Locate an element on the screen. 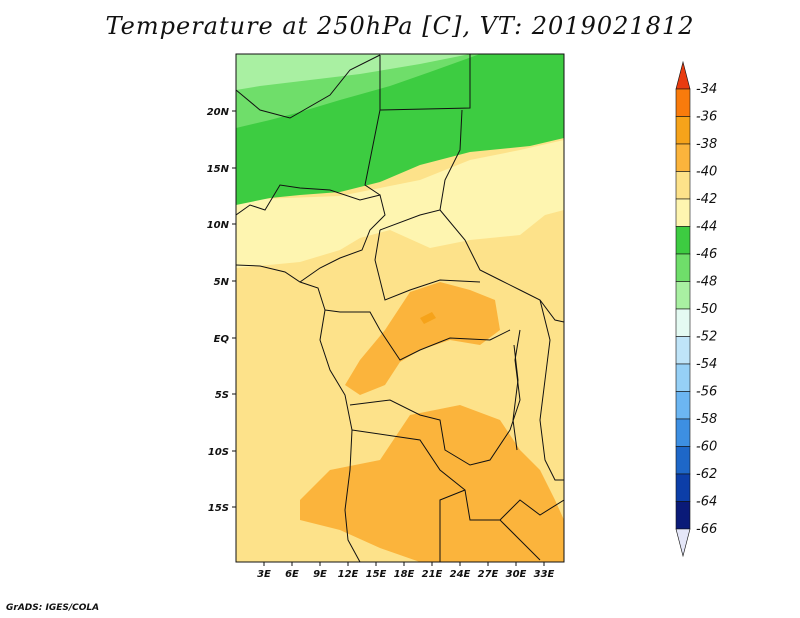 The width and height of the screenshot is (800, 618). colorbar-label: -44 is located at coordinates (706, 227).